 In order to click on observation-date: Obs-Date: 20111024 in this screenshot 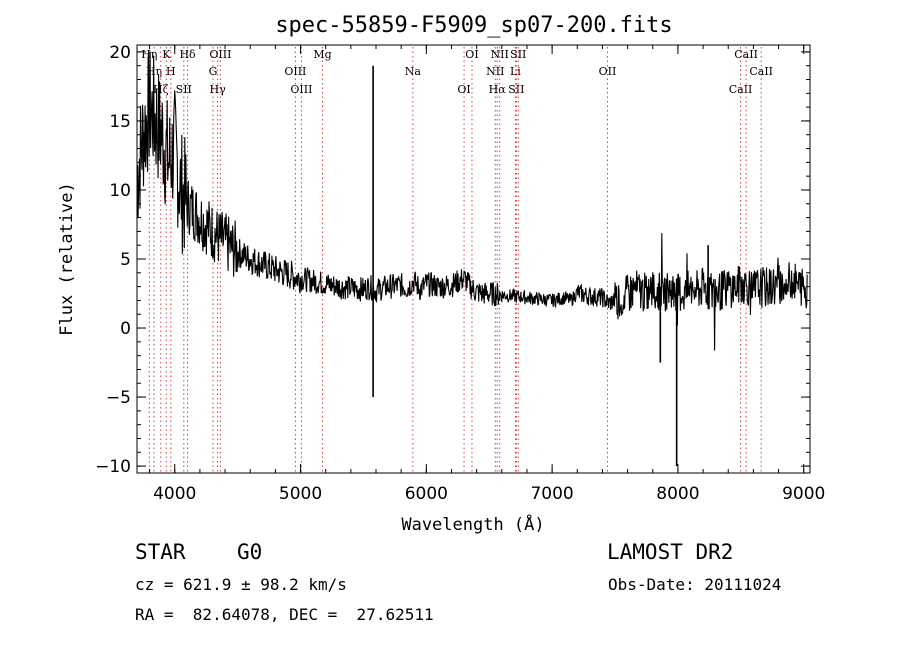, I will do `click(695, 584)`.